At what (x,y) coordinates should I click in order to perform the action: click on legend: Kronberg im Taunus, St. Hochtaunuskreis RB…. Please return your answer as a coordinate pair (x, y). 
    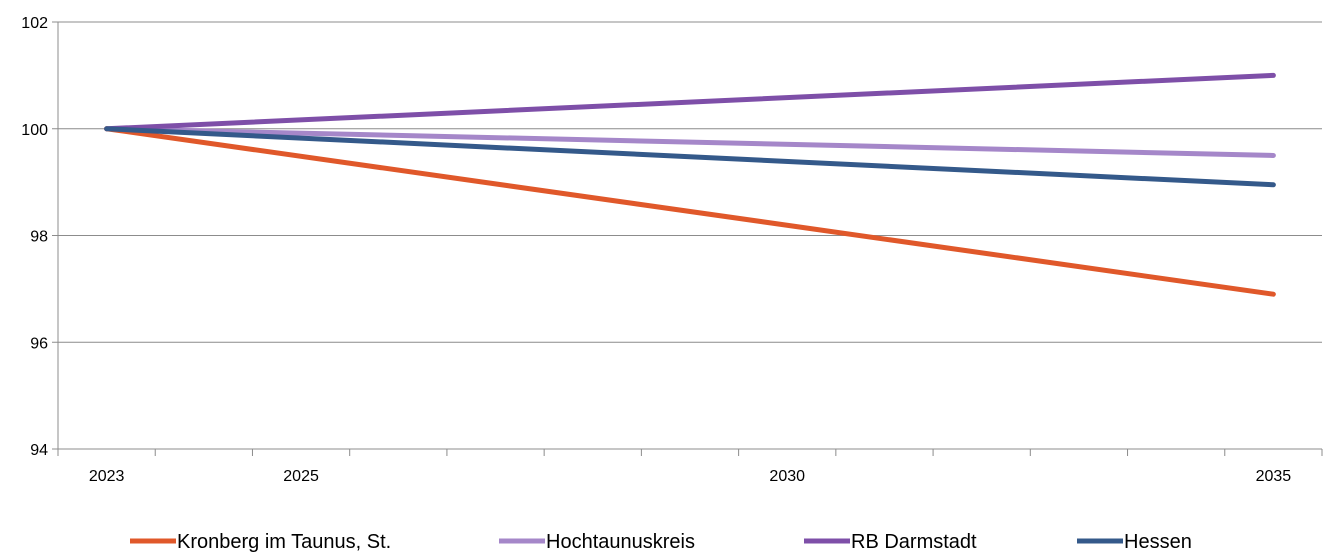
    Looking at the image, I should click on (661, 541).